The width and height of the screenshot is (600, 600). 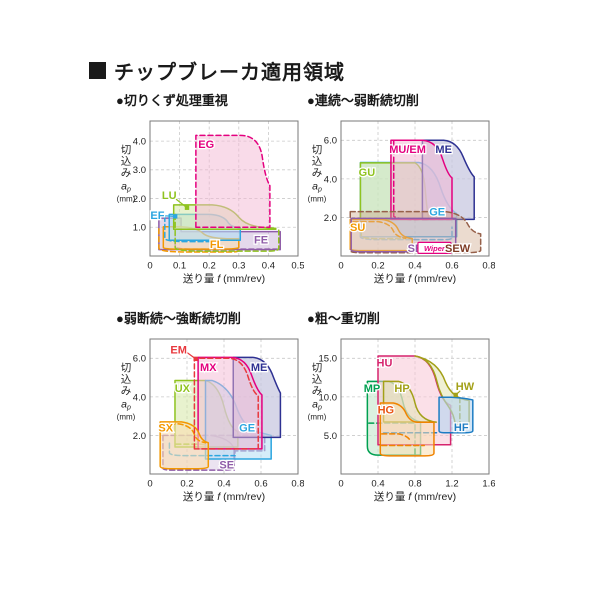 What do you see at coordinates (461, 428) in the screenshot?
I see `label-HF: HF` at bounding box center [461, 428].